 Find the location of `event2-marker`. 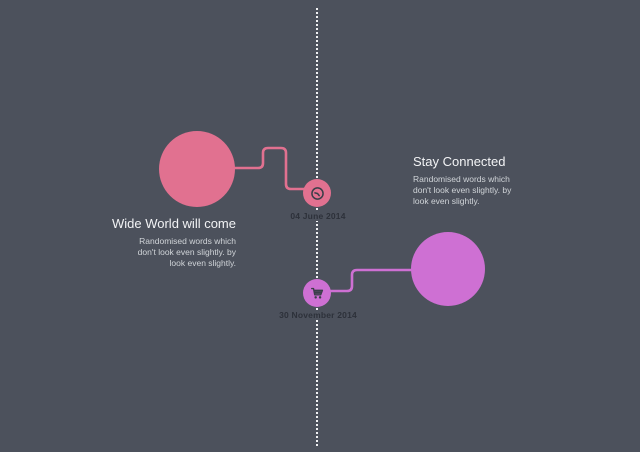

event2-marker is located at coordinates (317, 293).